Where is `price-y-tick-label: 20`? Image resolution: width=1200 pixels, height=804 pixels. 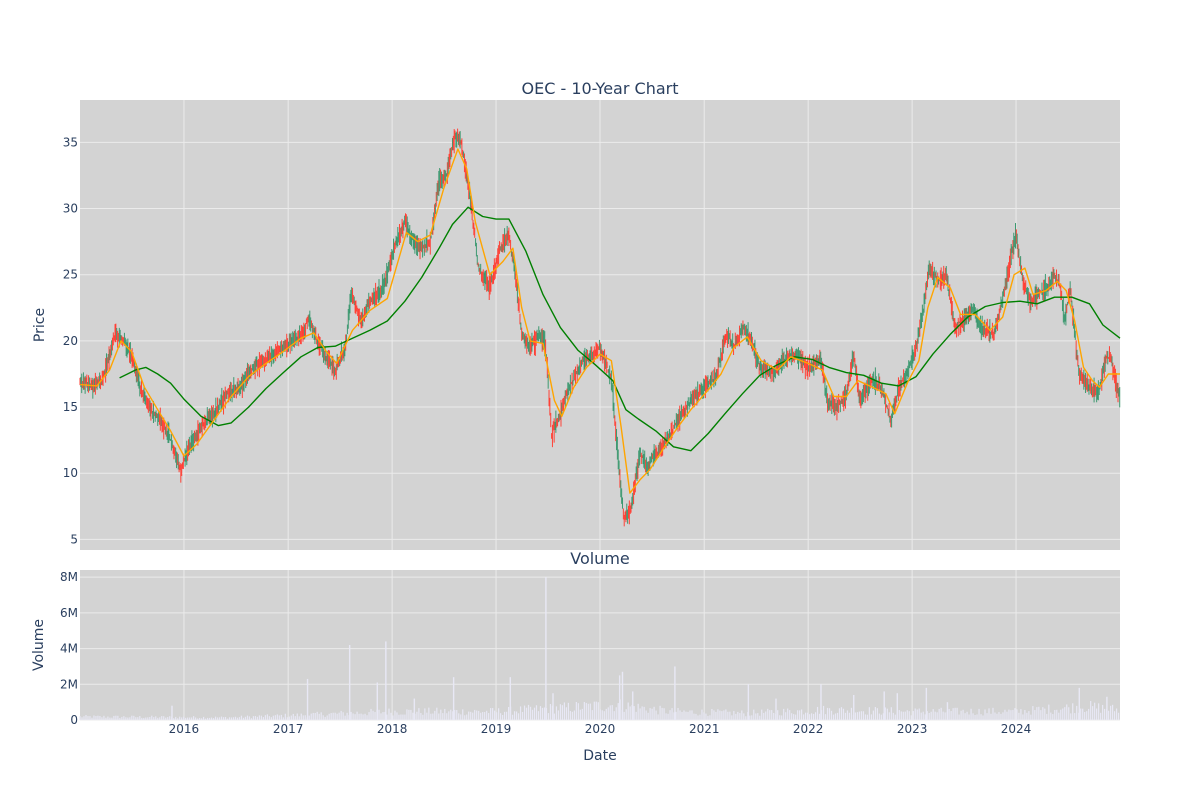
price-y-tick-label: 20 is located at coordinates (70, 341).